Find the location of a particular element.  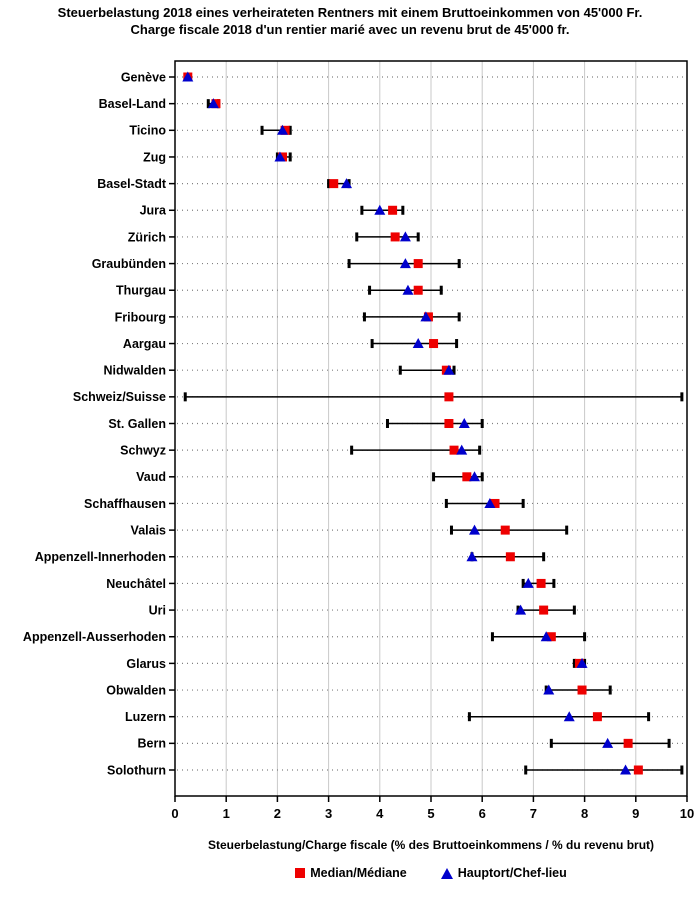

canton-label: Obwalden is located at coordinates (136, 690).